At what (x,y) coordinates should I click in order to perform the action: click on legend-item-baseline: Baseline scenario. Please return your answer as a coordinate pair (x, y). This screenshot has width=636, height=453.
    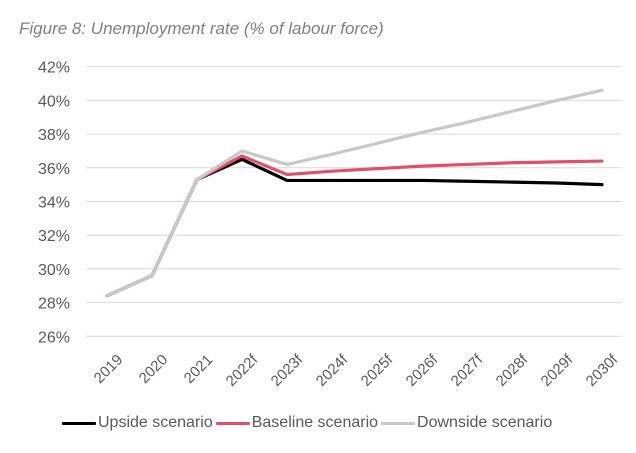
    Looking at the image, I should click on (297, 423).